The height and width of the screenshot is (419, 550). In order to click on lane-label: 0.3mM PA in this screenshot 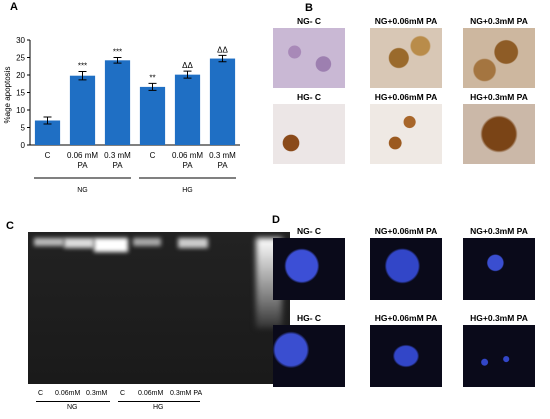, I will do `click(186, 393)`.